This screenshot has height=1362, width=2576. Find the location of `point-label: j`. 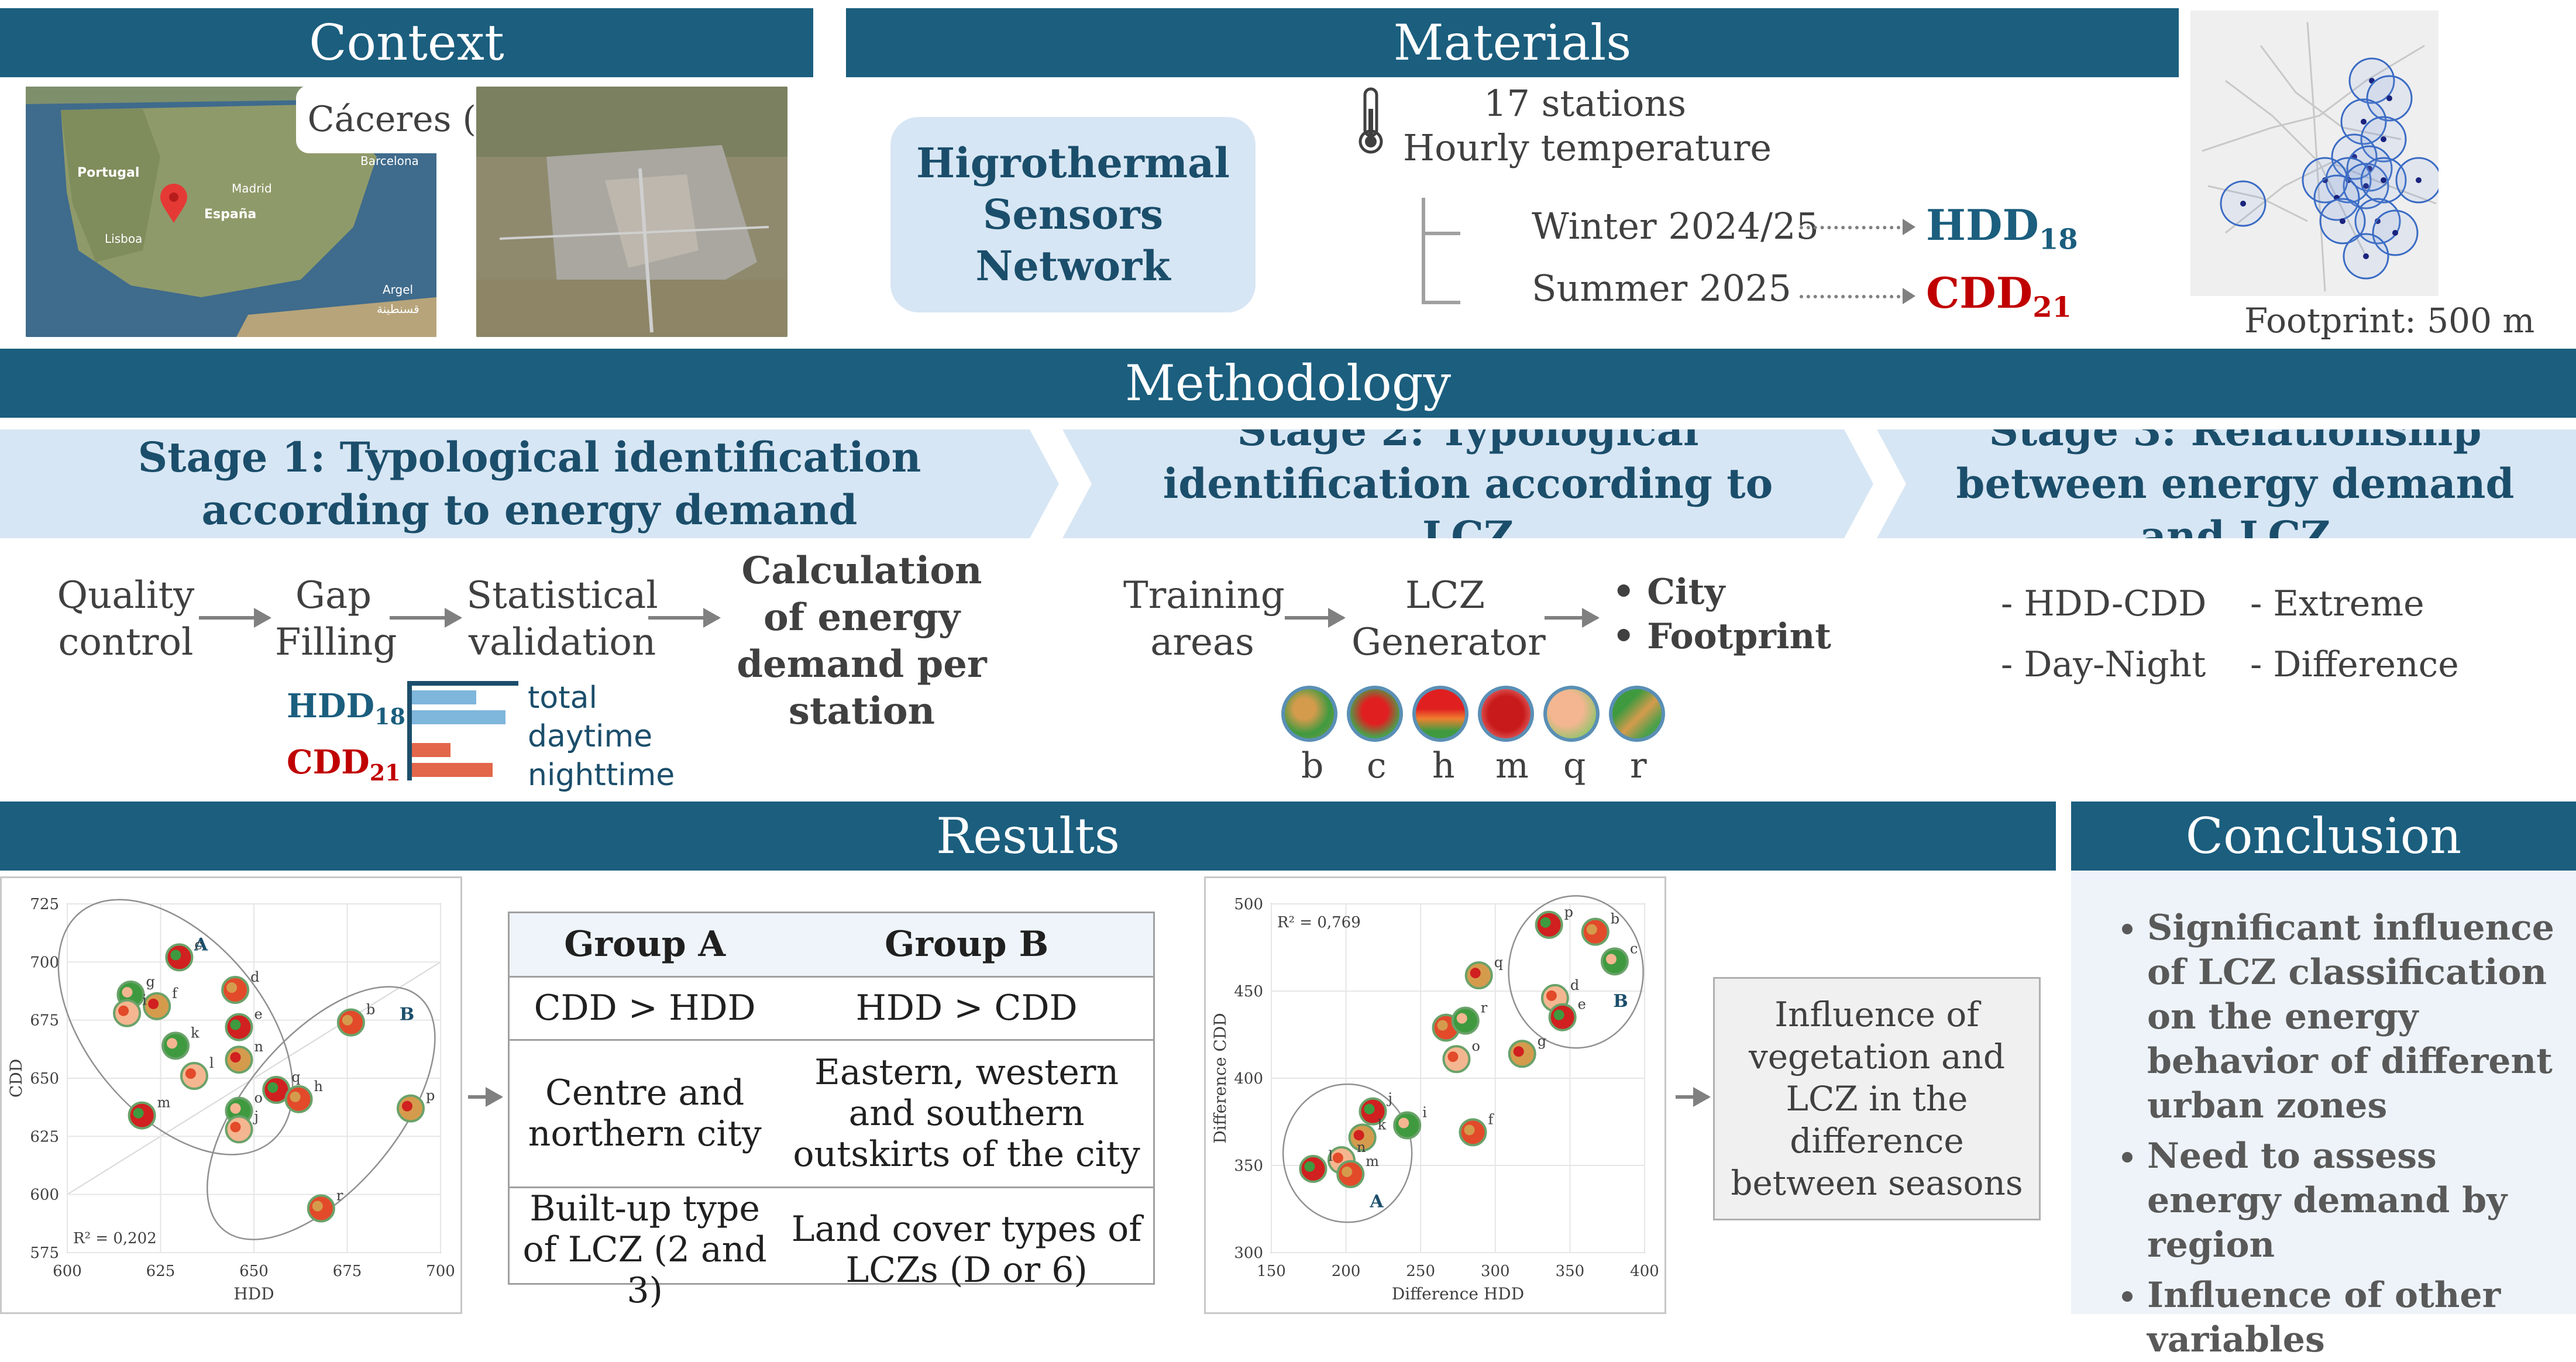

point-label: j is located at coordinates (255, 1116).